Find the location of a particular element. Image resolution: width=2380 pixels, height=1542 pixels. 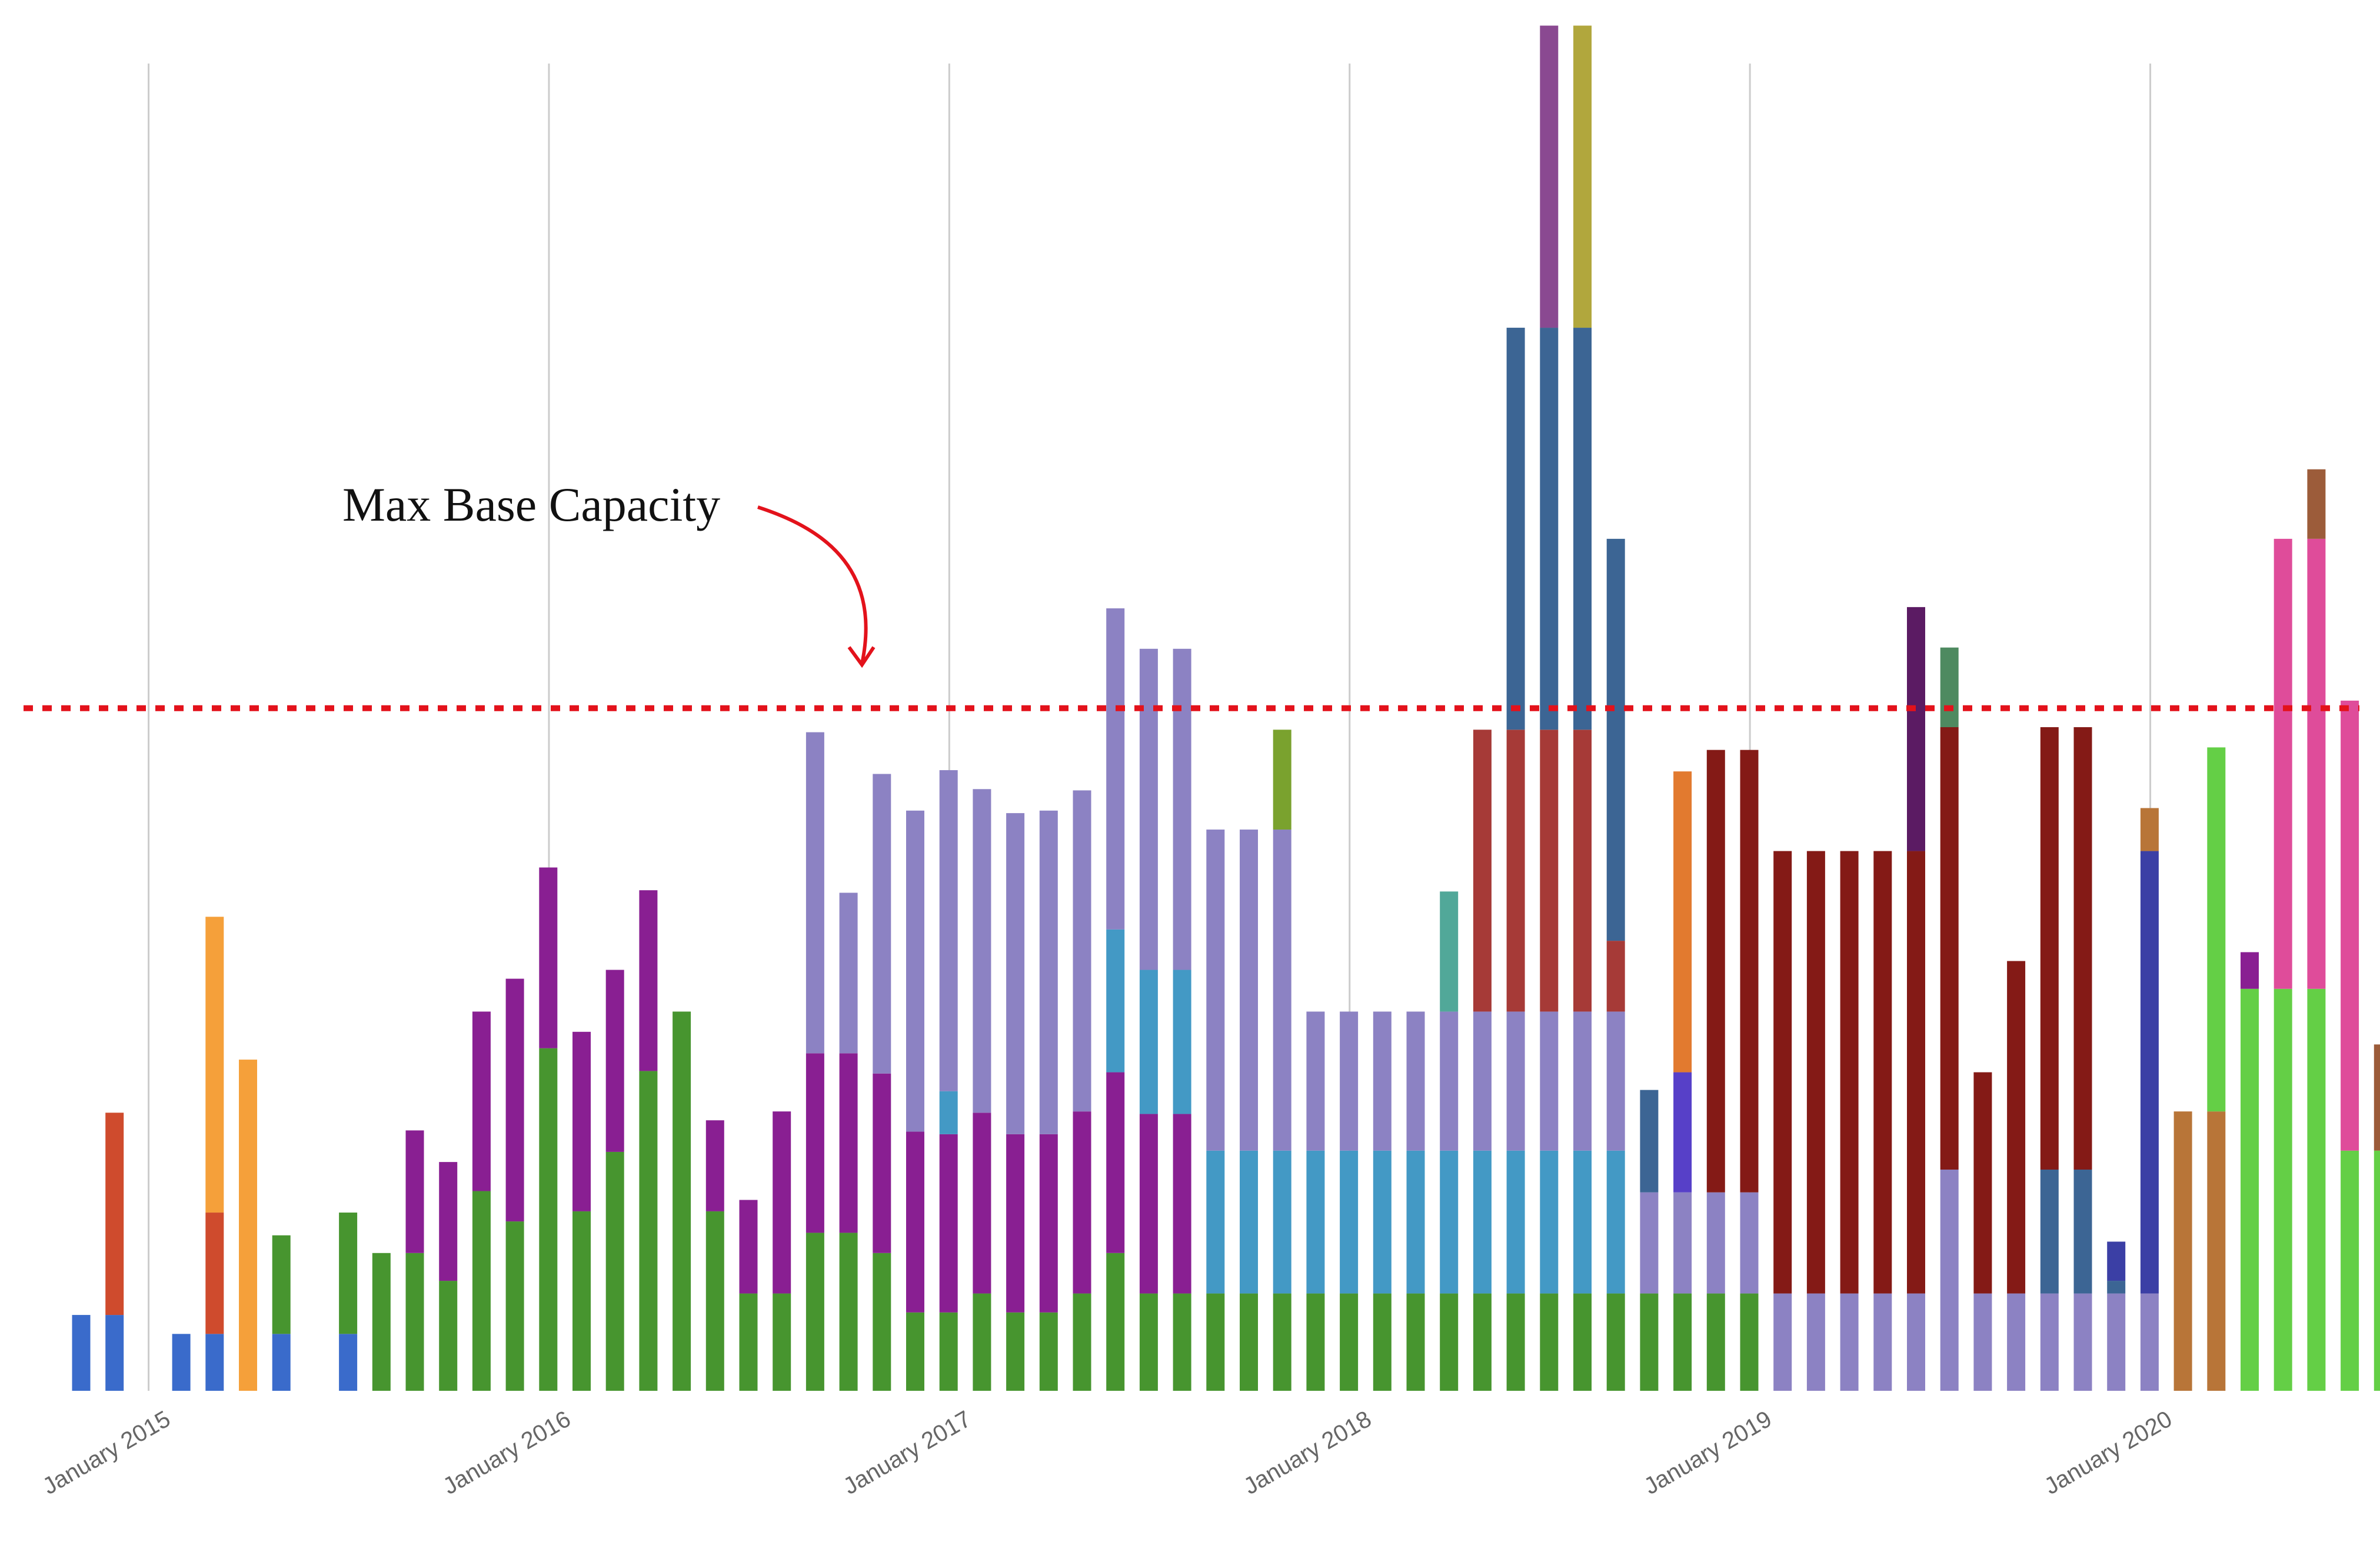

annotation-arrow-curve is located at coordinates (812, 584).